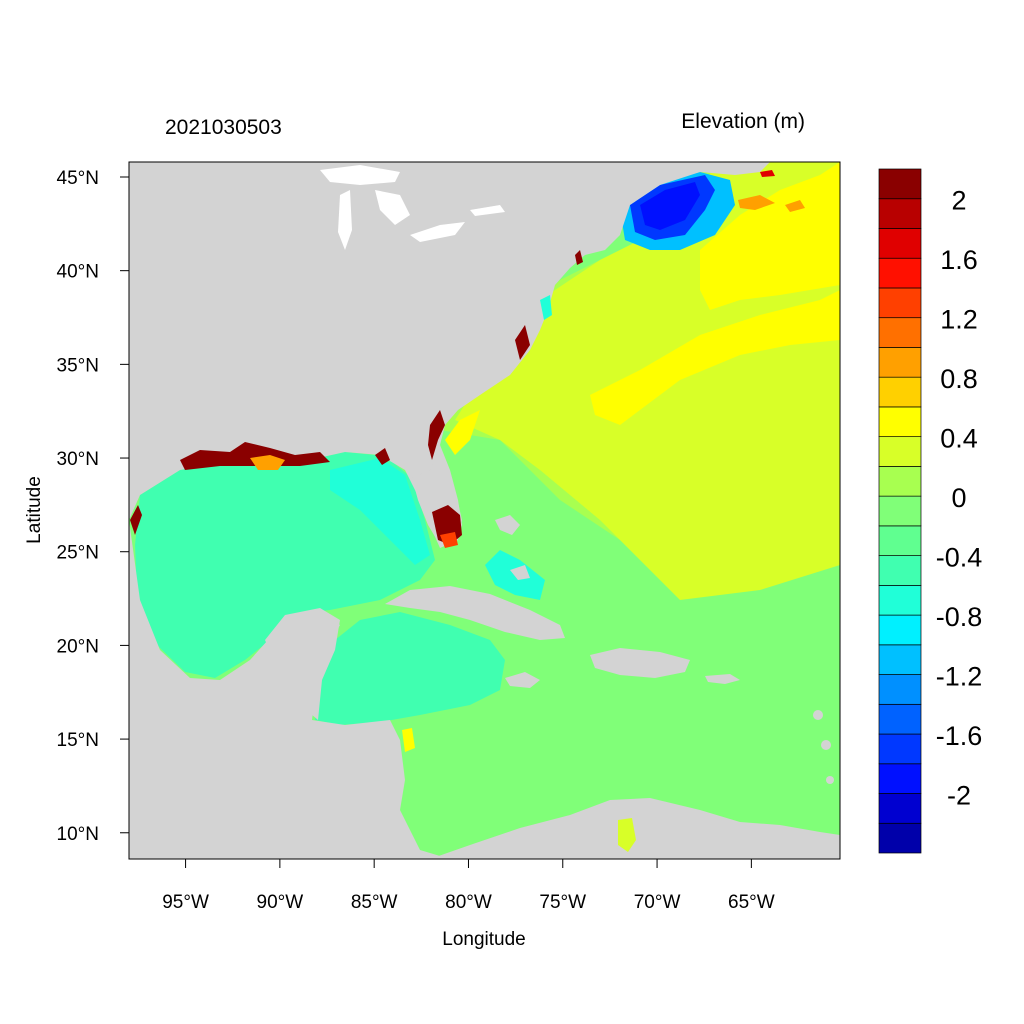 This screenshot has height=1024, width=1024. Describe the element at coordinates (546, 307) in the screenshot. I see `ocean-gulf-lakes-edge` at that location.